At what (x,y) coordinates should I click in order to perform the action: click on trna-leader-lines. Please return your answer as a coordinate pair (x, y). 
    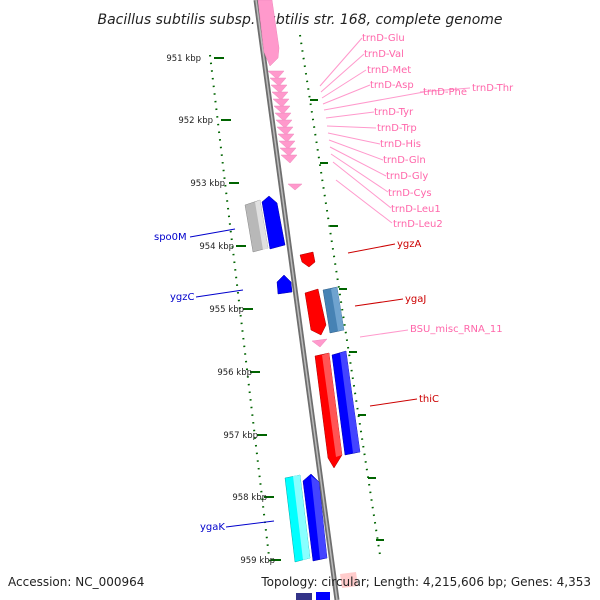
    Looking at the image, I should click on (395, 130).